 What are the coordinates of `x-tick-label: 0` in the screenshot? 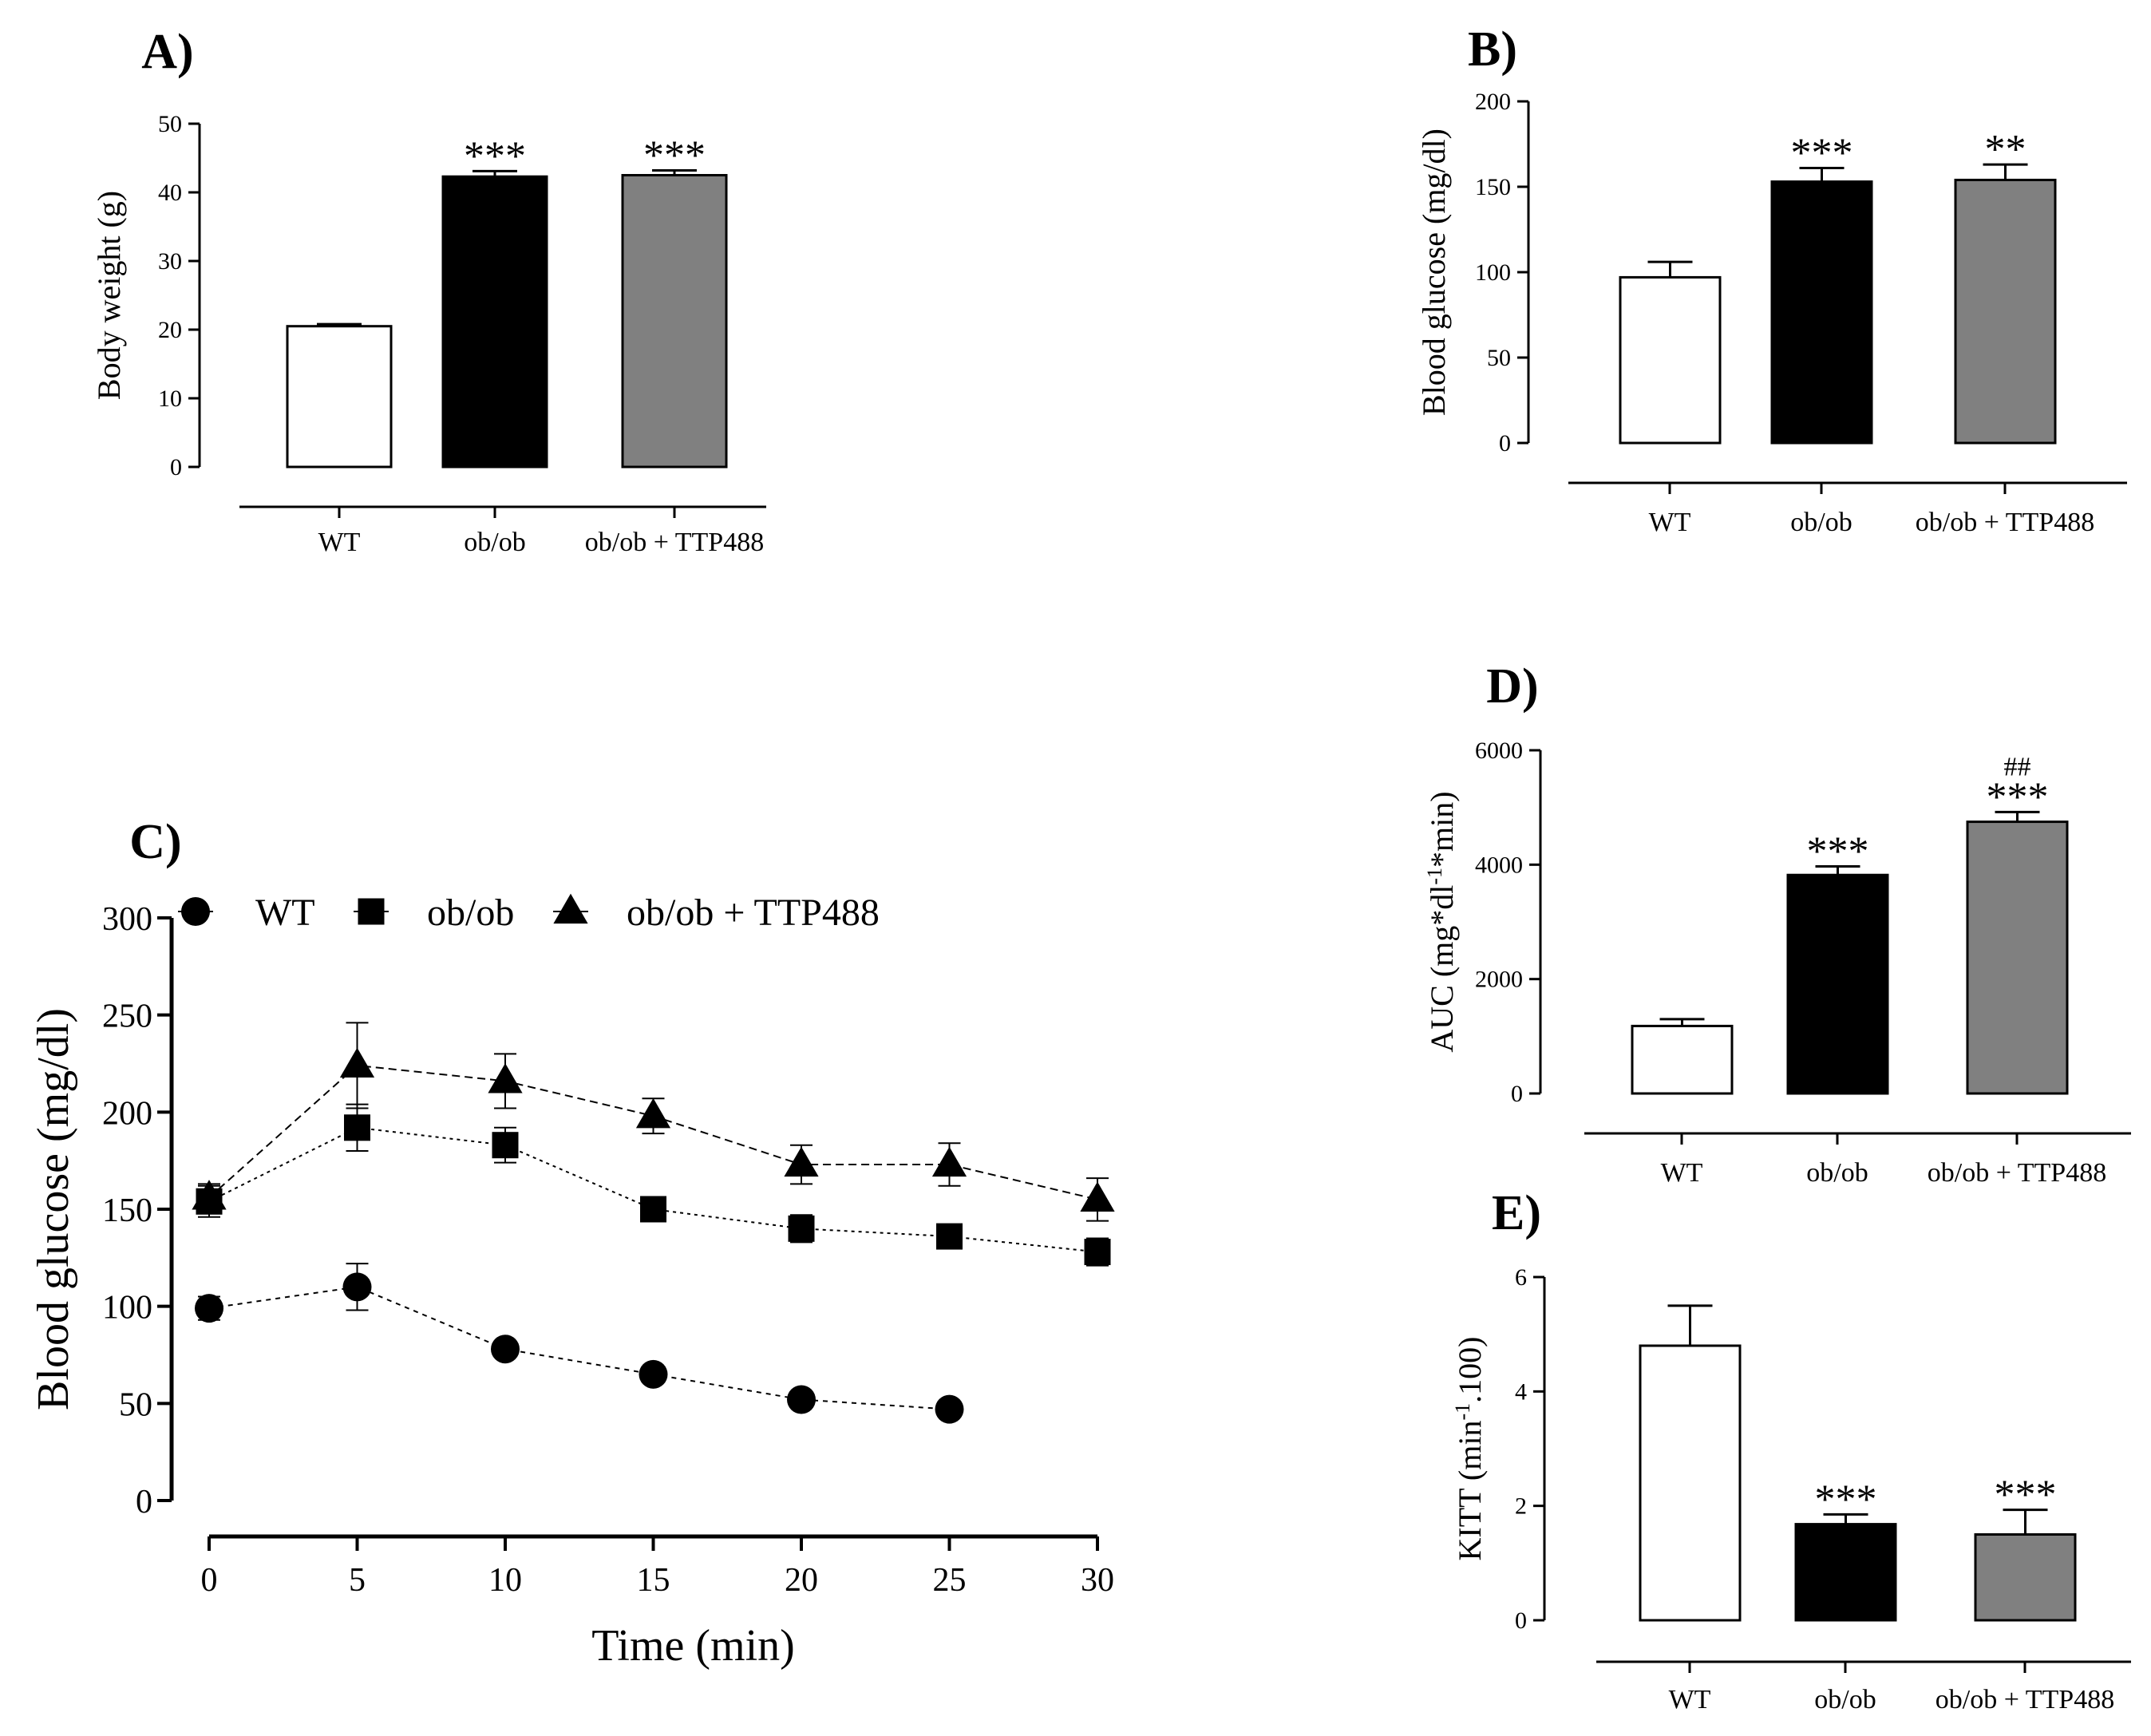 It's located at (209, 1580).